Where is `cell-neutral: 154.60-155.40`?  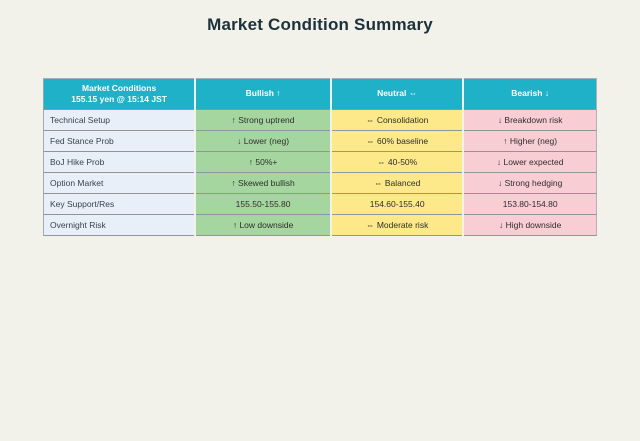 cell-neutral: 154.60-155.40 is located at coordinates (397, 204).